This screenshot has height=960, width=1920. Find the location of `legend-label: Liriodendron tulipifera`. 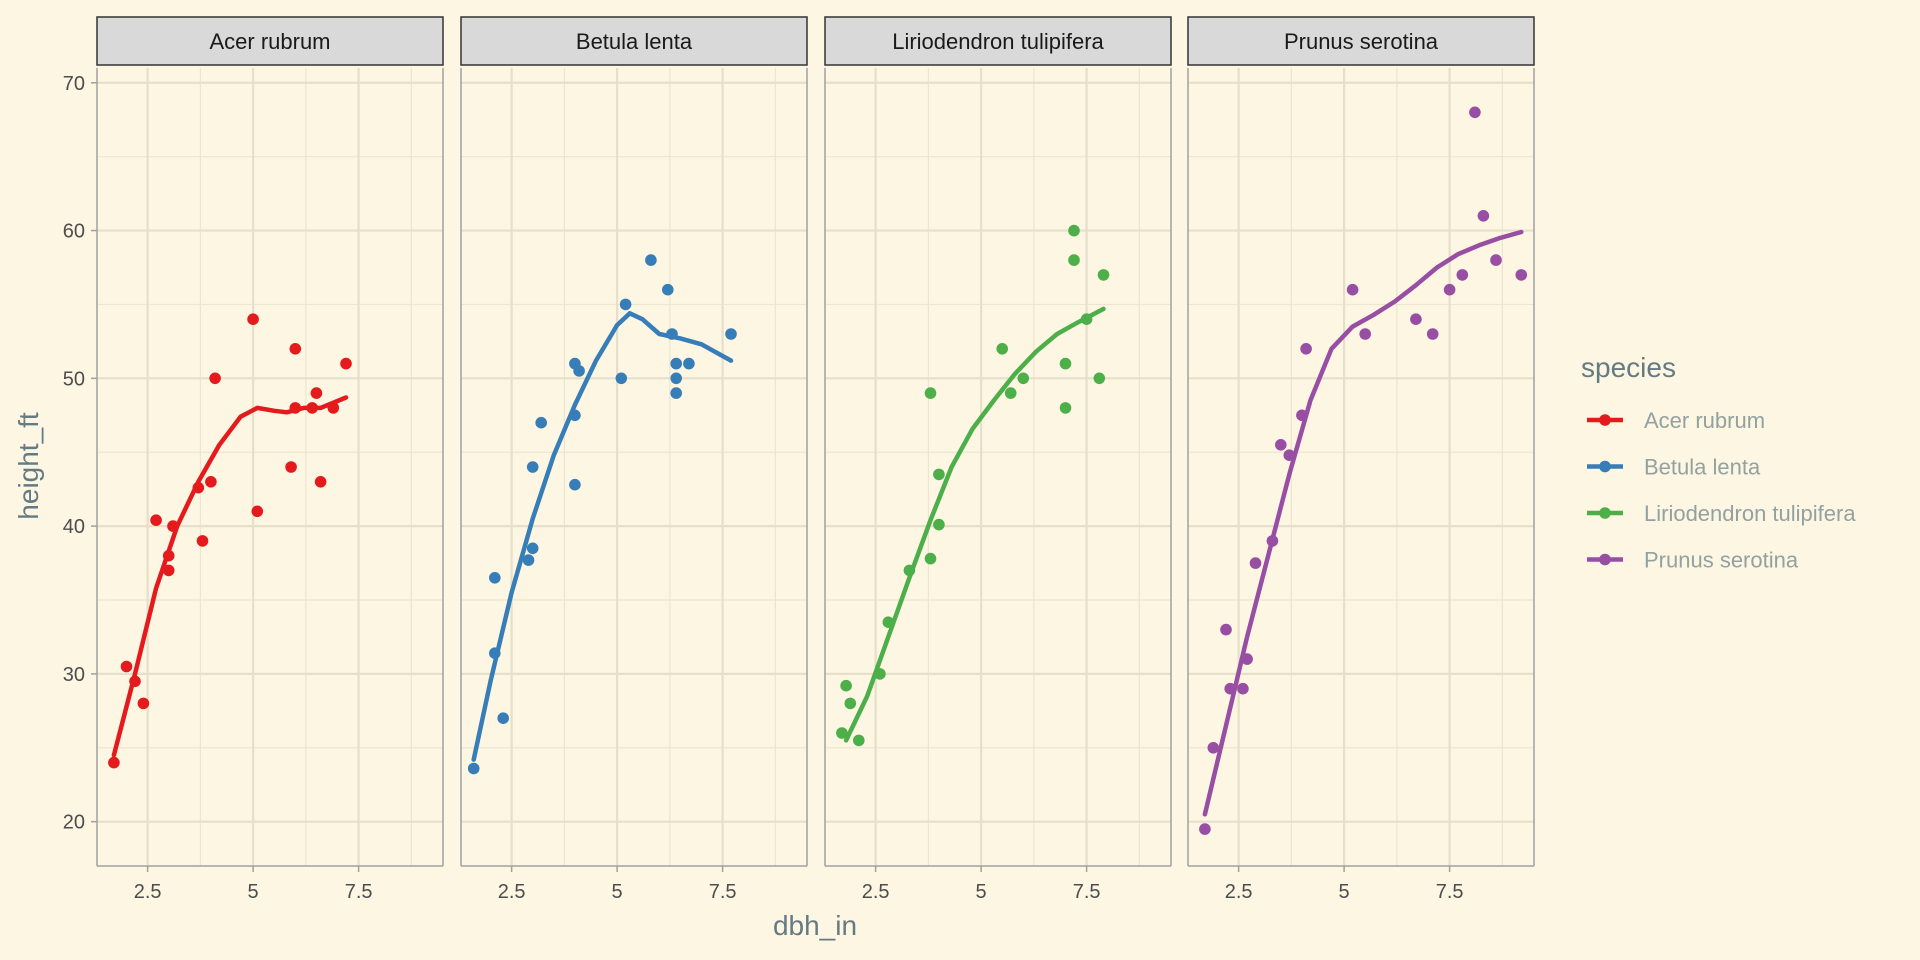

legend-label: Liriodendron tulipifera is located at coordinates (1750, 513).